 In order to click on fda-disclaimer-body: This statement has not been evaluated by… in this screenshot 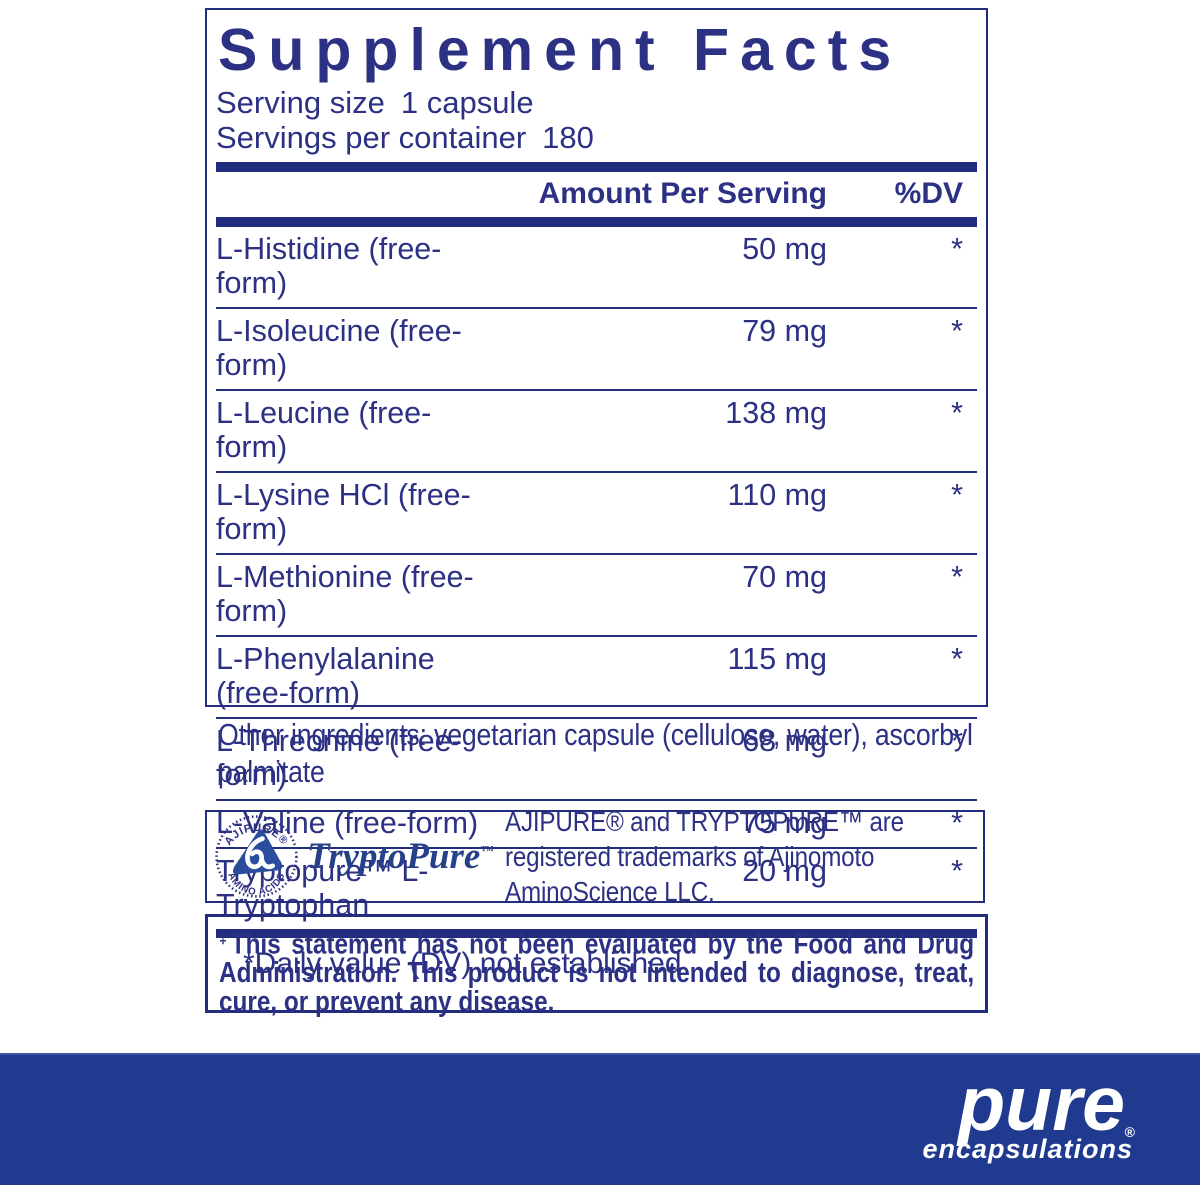, I will do `click(597, 973)`.